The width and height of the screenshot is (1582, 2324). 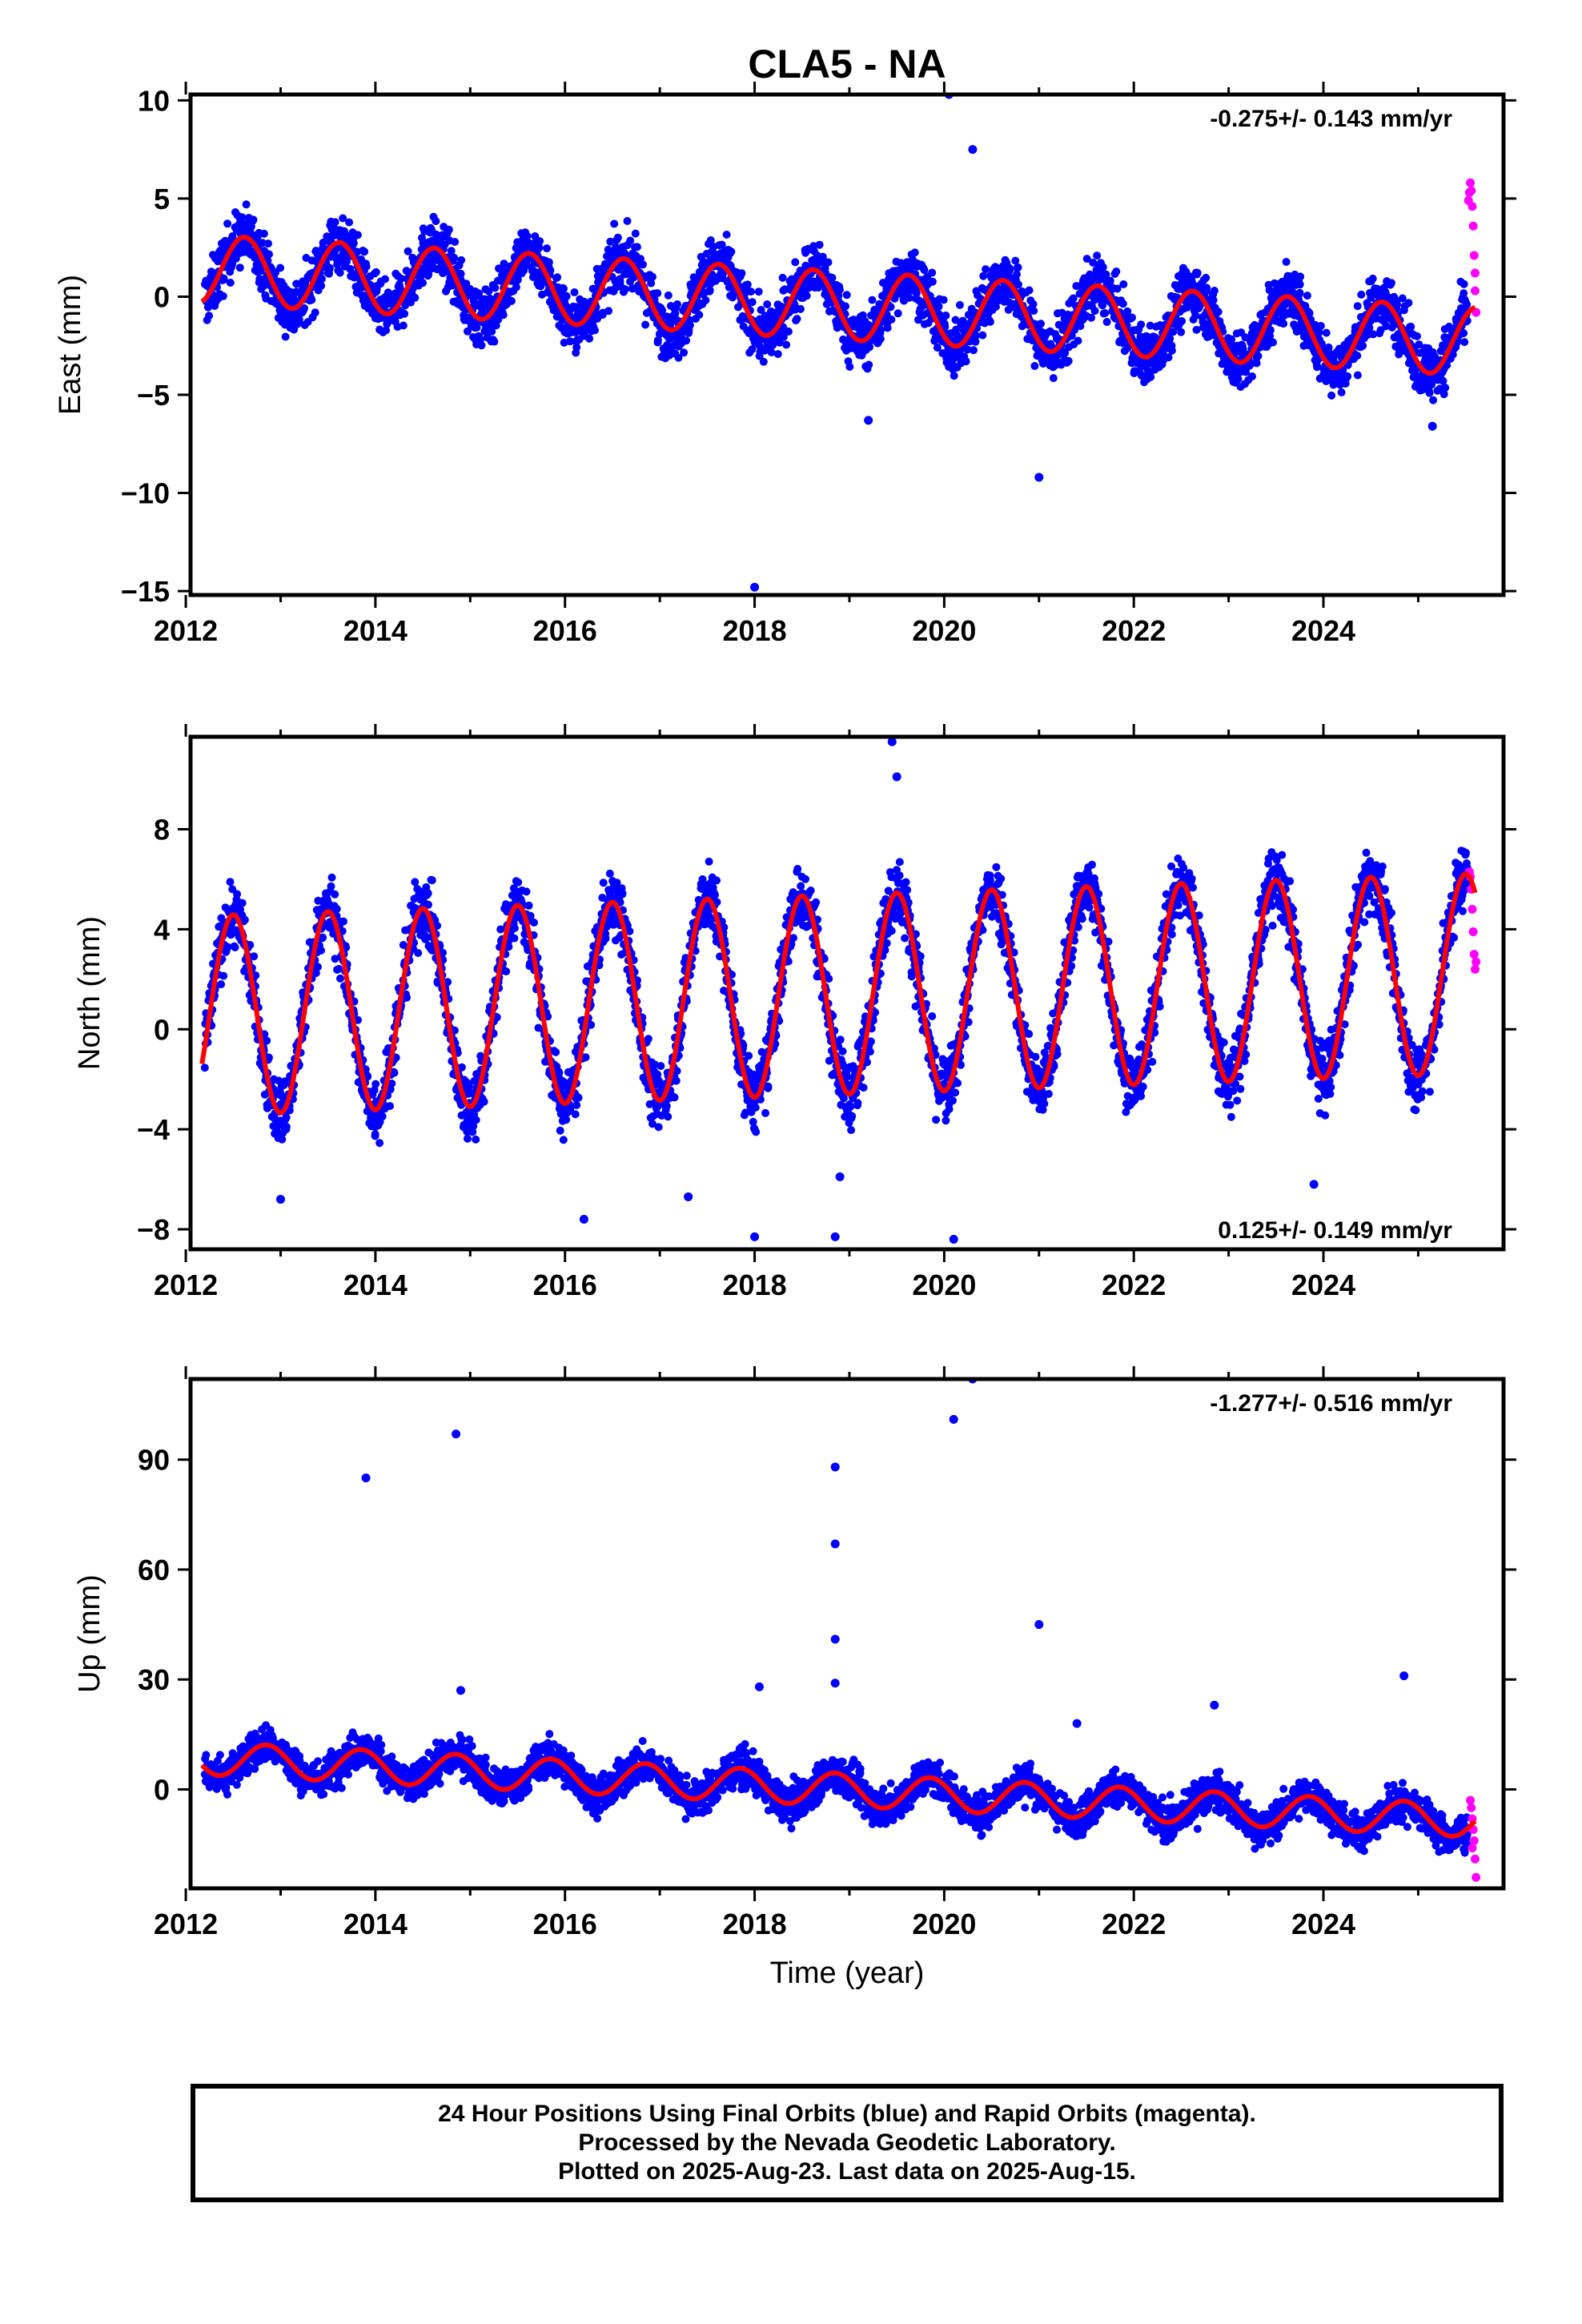 What do you see at coordinates (154, 395) in the screenshot?
I see `y-tick-label: −5` at bounding box center [154, 395].